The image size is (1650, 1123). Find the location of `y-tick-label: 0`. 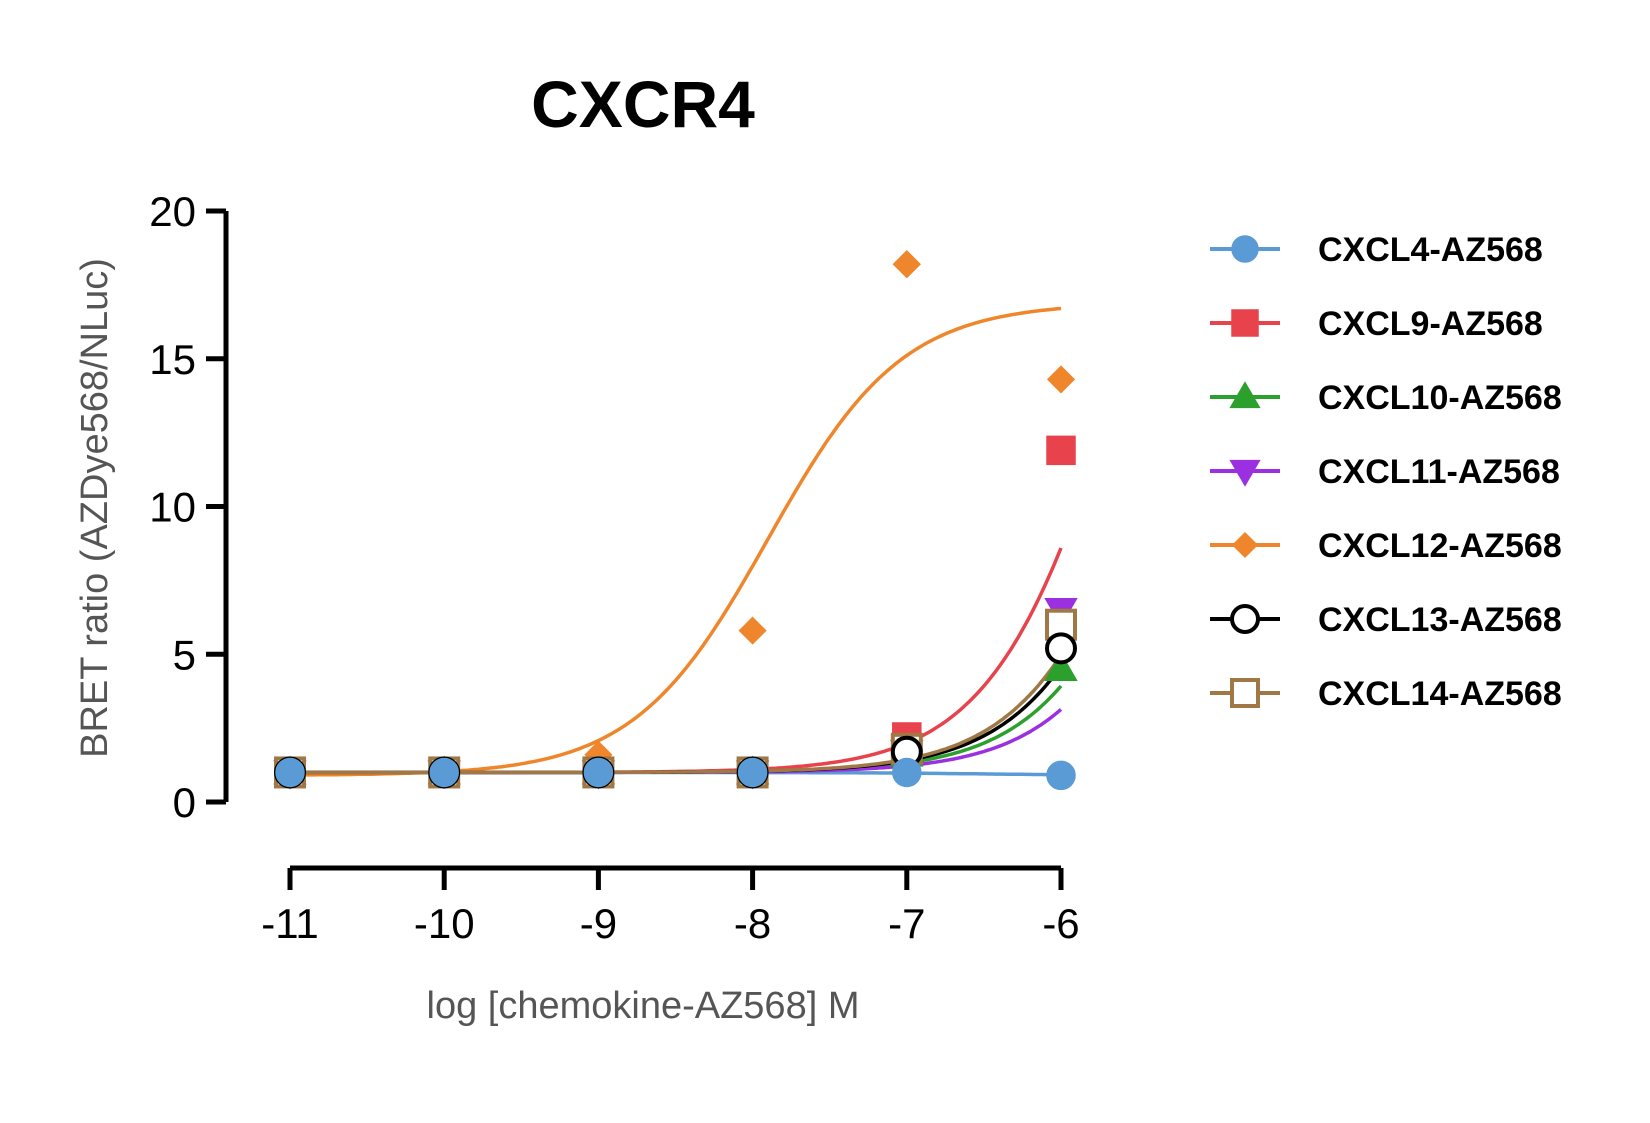

y-tick-label: 0 is located at coordinates (184, 802).